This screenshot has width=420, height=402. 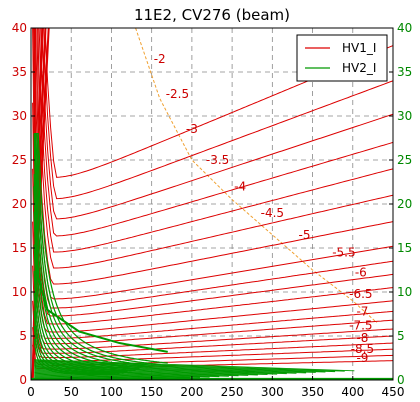 What do you see at coordinates (192, 129) in the screenshot?
I see `contour-label: -3` at bounding box center [192, 129].